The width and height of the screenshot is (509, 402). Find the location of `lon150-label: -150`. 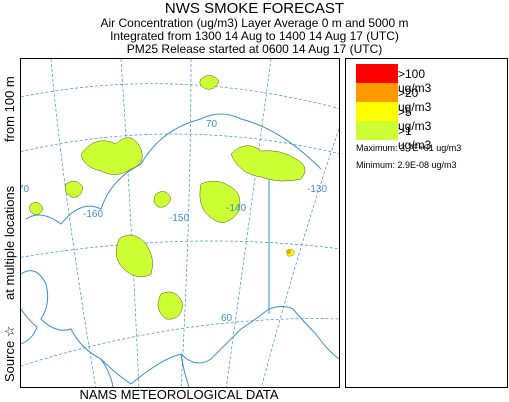

lon150-label: -150 is located at coordinates (179, 218).